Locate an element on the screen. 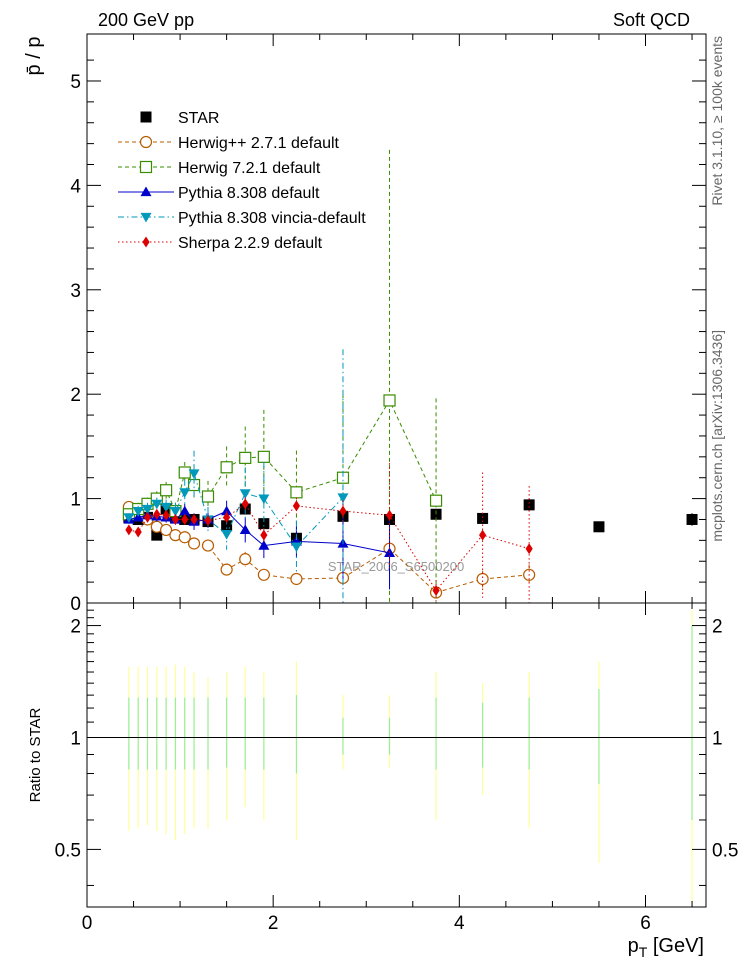  series-vincia is located at coordinates (236, 476).